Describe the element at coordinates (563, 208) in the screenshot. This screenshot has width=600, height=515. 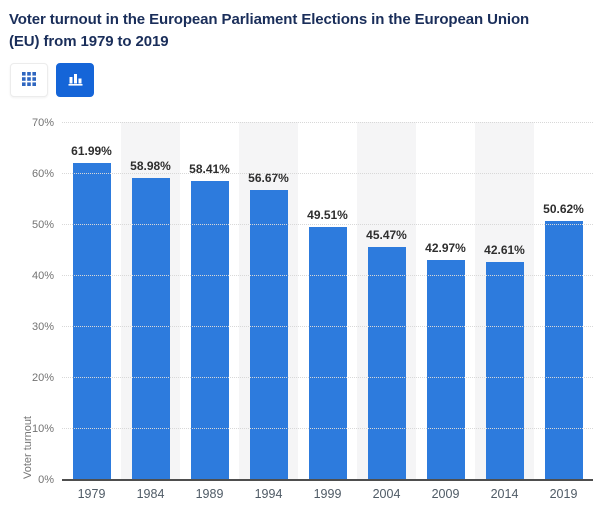
I see `bar-value-label: 50.62%` at that location.